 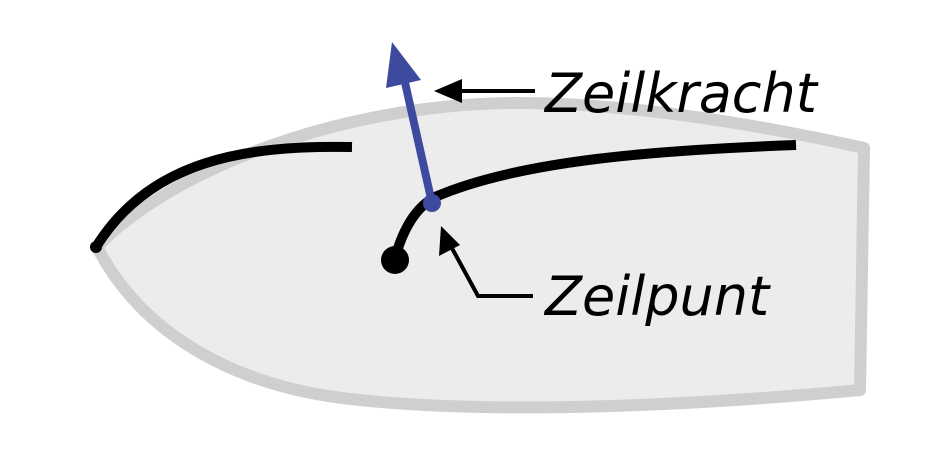 What do you see at coordinates (432, 203) in the screenshot?
I see `sail-point-dot` at bounding box center [432, 203].